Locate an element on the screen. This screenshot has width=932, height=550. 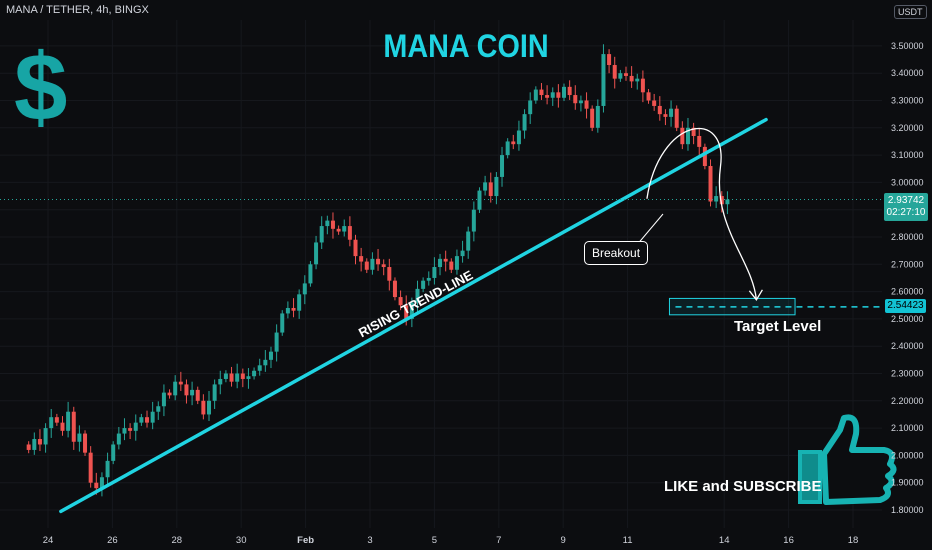
target-level-label: Target Level is located at coordinates (778, 326).